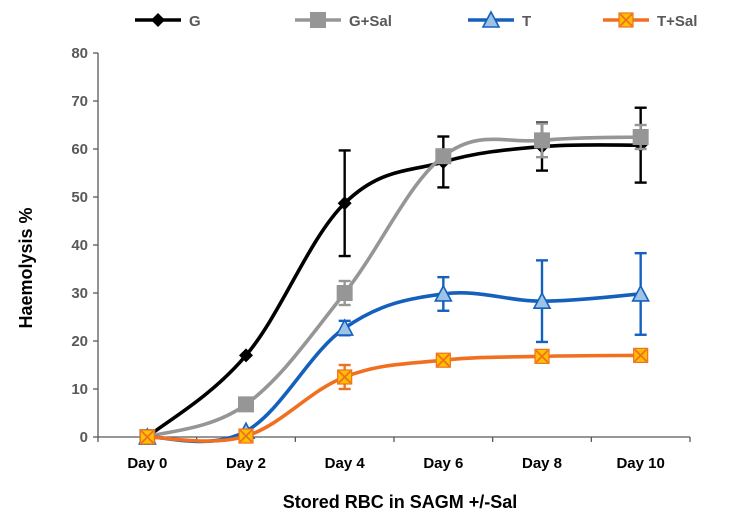 This screenshot has width=743, height=516. What do you see at coordinates (650, 21) in the screenshot?
I see `legend-entry-t-sal: T+Sal` at bounding box center [650, 21].